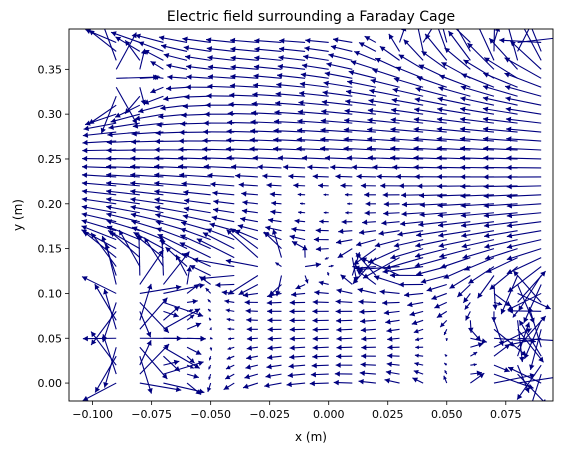 The height and width of the screenshot is (453, 576). Describe the element at coordinates (269, 414) in the screenshot. I see `x-tick-label: −0.025` at that location.